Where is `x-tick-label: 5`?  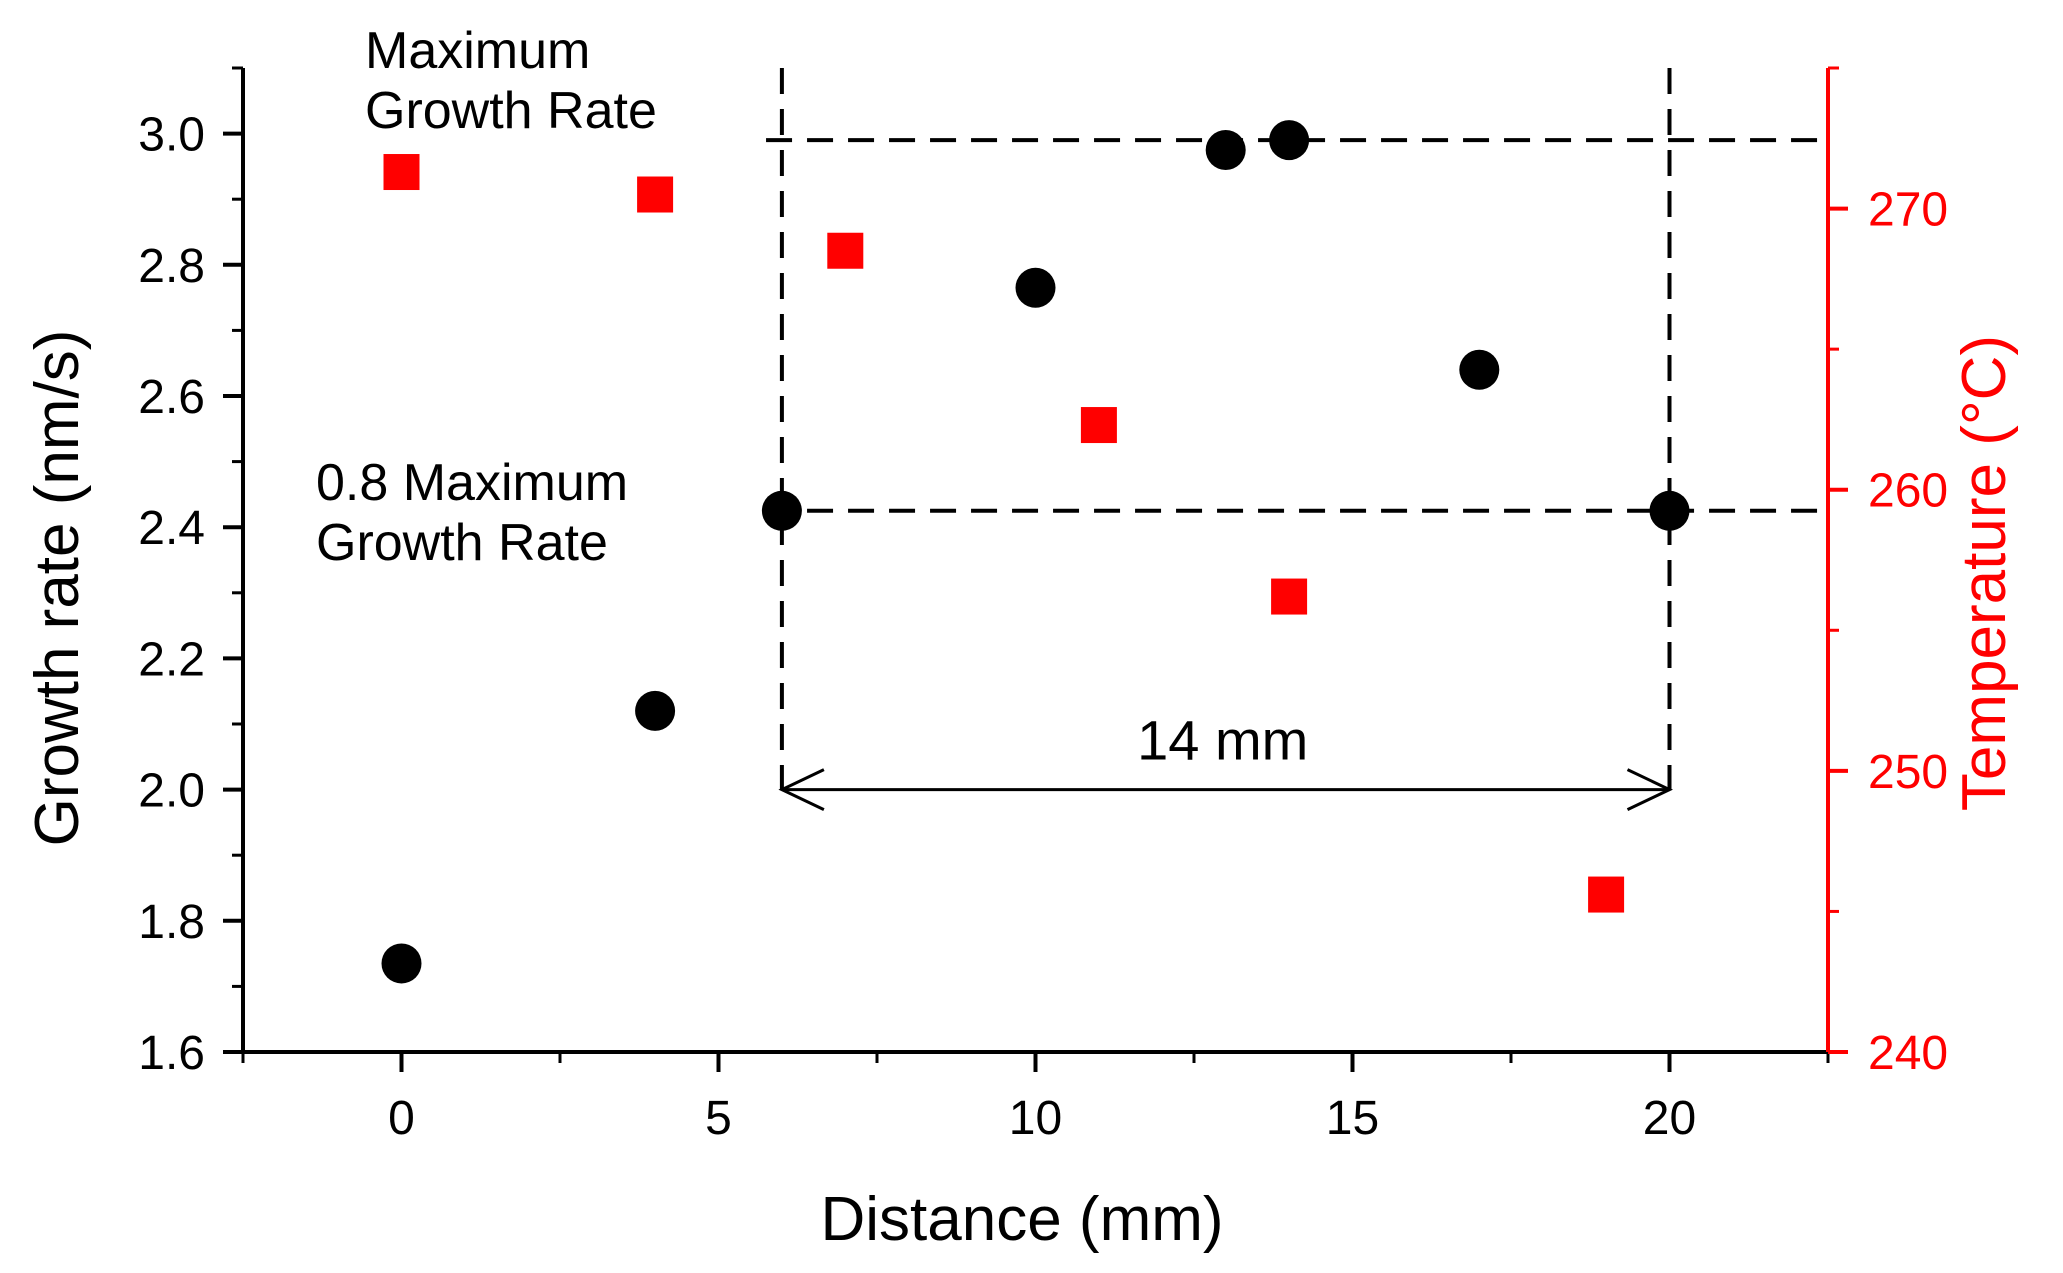
x-tick-label: 5 is located at coordinates (718, 1118).